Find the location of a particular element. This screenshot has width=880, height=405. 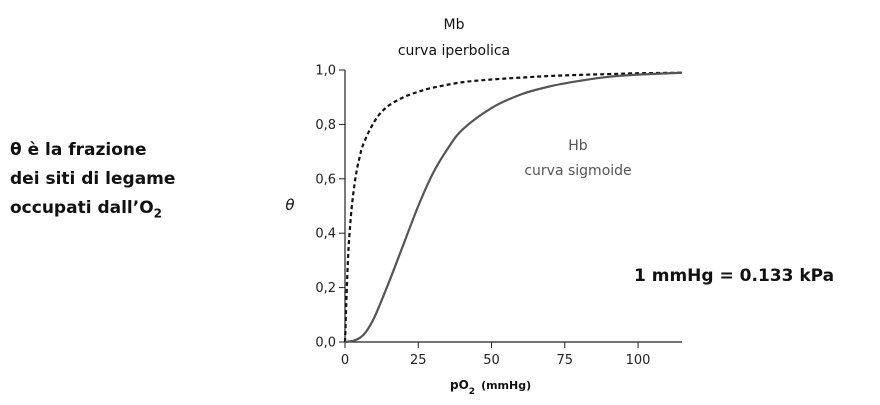

series-label-1-line-2: curva sigmoide is located at coordinates (577, 171).